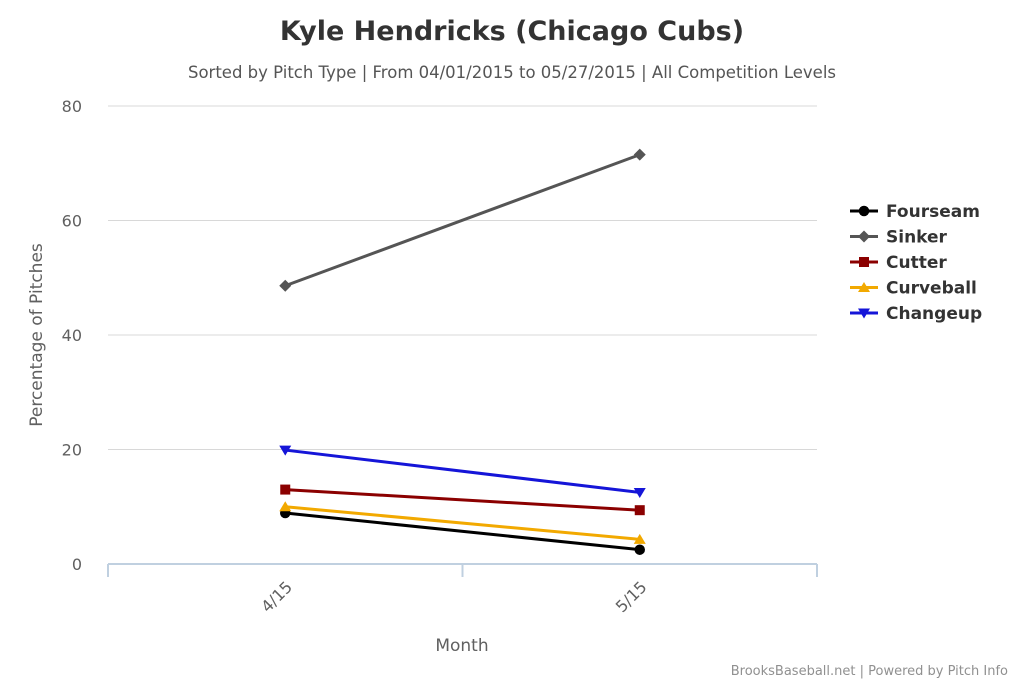 Image resolution: width=1024 pixels, height=683 pixels. Describe the element at coordinates (917, 238) in the screenshot. I see `legend-label: Sinker` at that location.